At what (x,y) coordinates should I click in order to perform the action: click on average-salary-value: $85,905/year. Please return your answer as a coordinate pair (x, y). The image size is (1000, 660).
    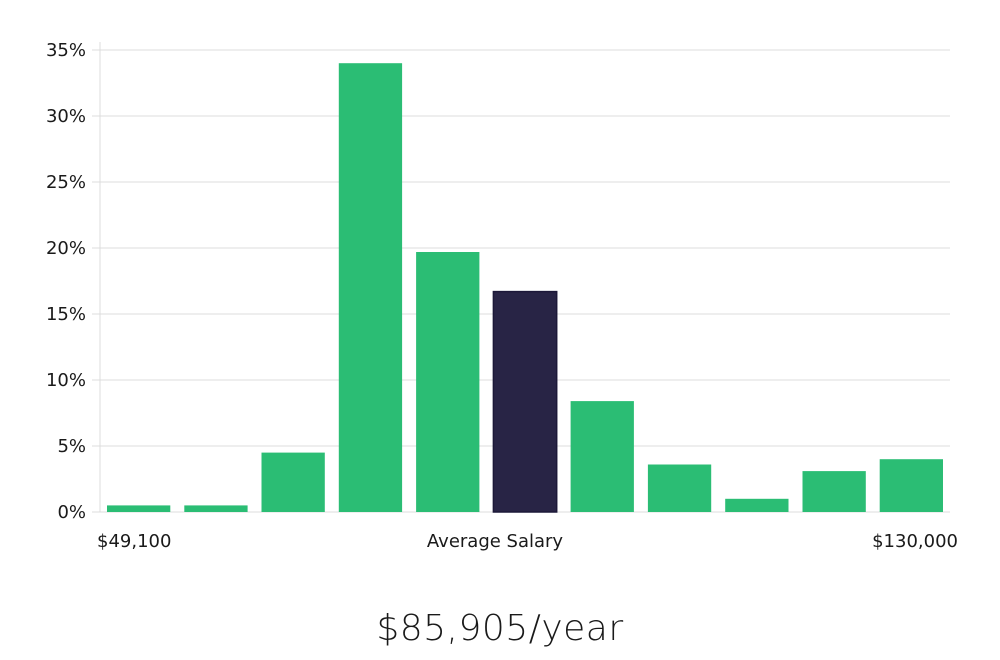
    Looking at the image, I should click on (500, 628).